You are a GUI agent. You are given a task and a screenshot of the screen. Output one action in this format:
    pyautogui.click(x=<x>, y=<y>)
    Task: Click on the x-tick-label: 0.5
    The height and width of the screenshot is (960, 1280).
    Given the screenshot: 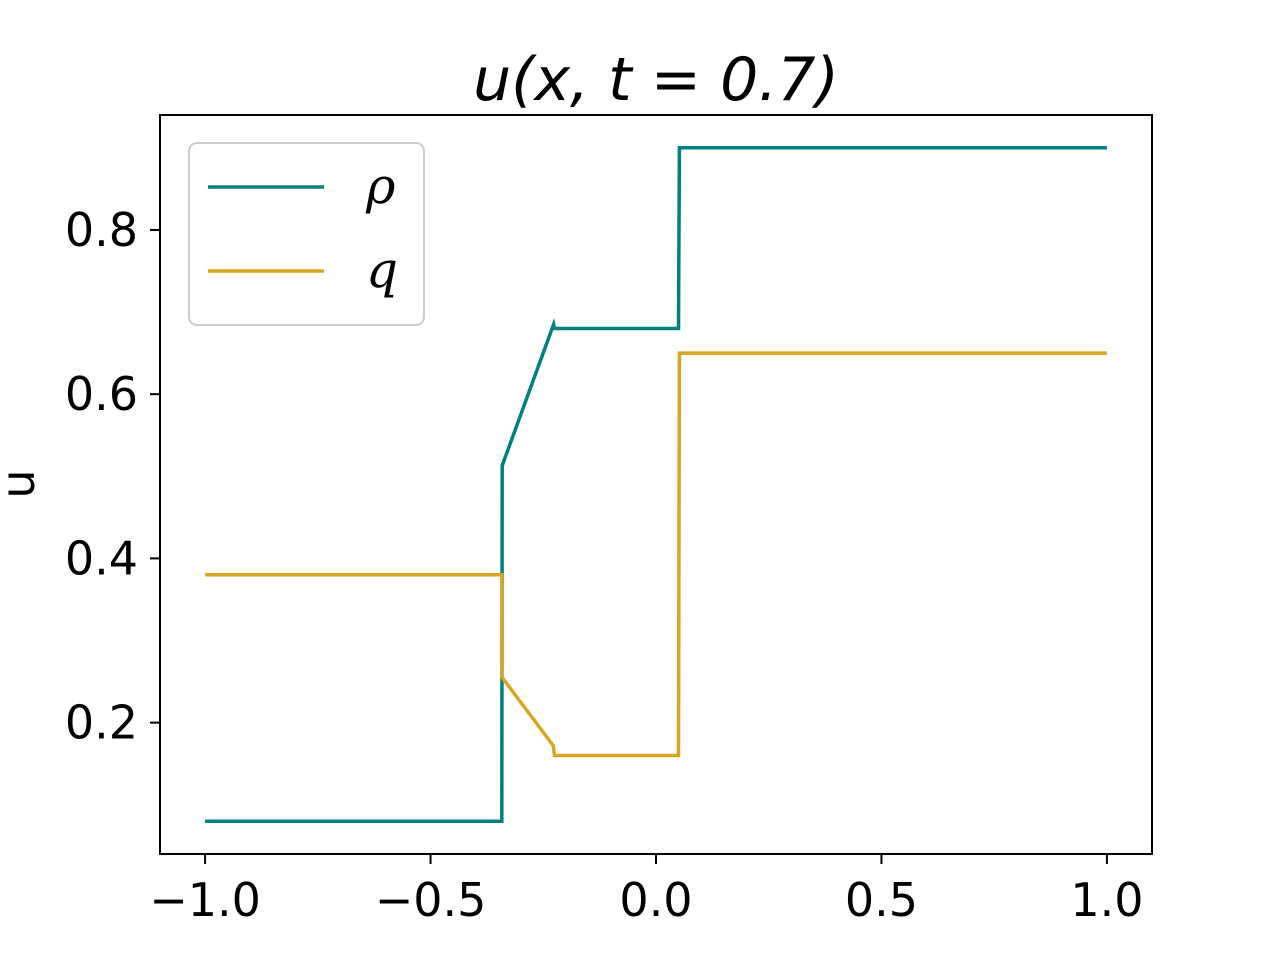 What is the action you would take?
    pyautogui.click(x=881, y=900)
    